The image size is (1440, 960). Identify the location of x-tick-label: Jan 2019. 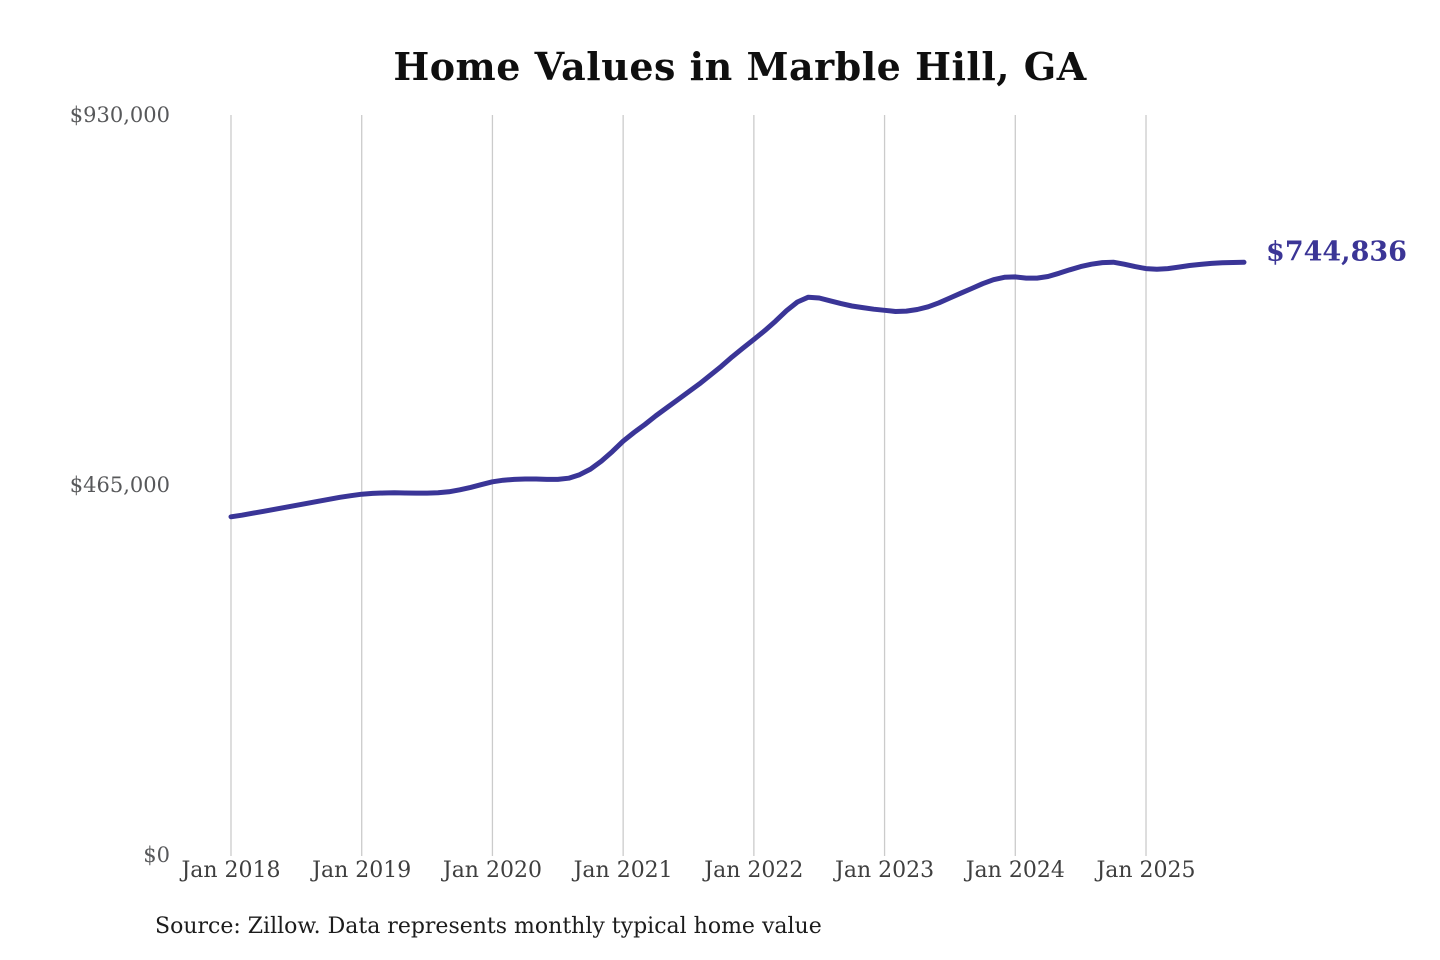
(362, 870).